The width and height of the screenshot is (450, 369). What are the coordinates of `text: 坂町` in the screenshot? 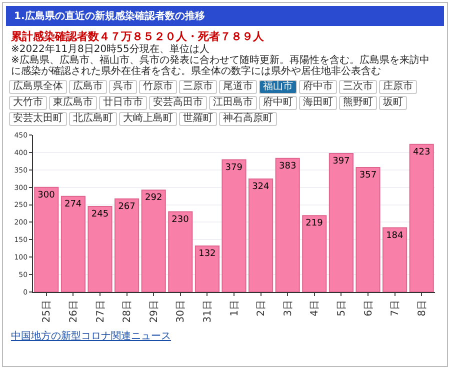 It's located at (393, 103).